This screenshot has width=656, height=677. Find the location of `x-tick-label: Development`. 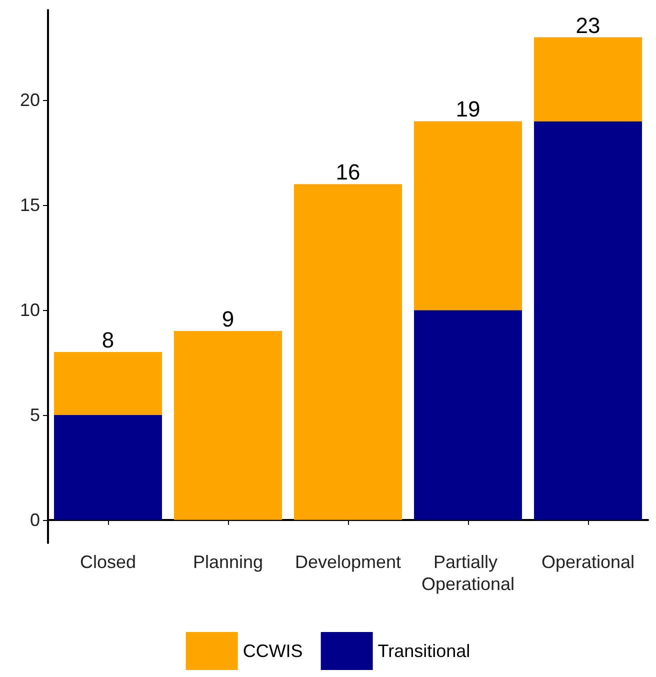

x-tick-label: Development is located at coordinates (348, 562).